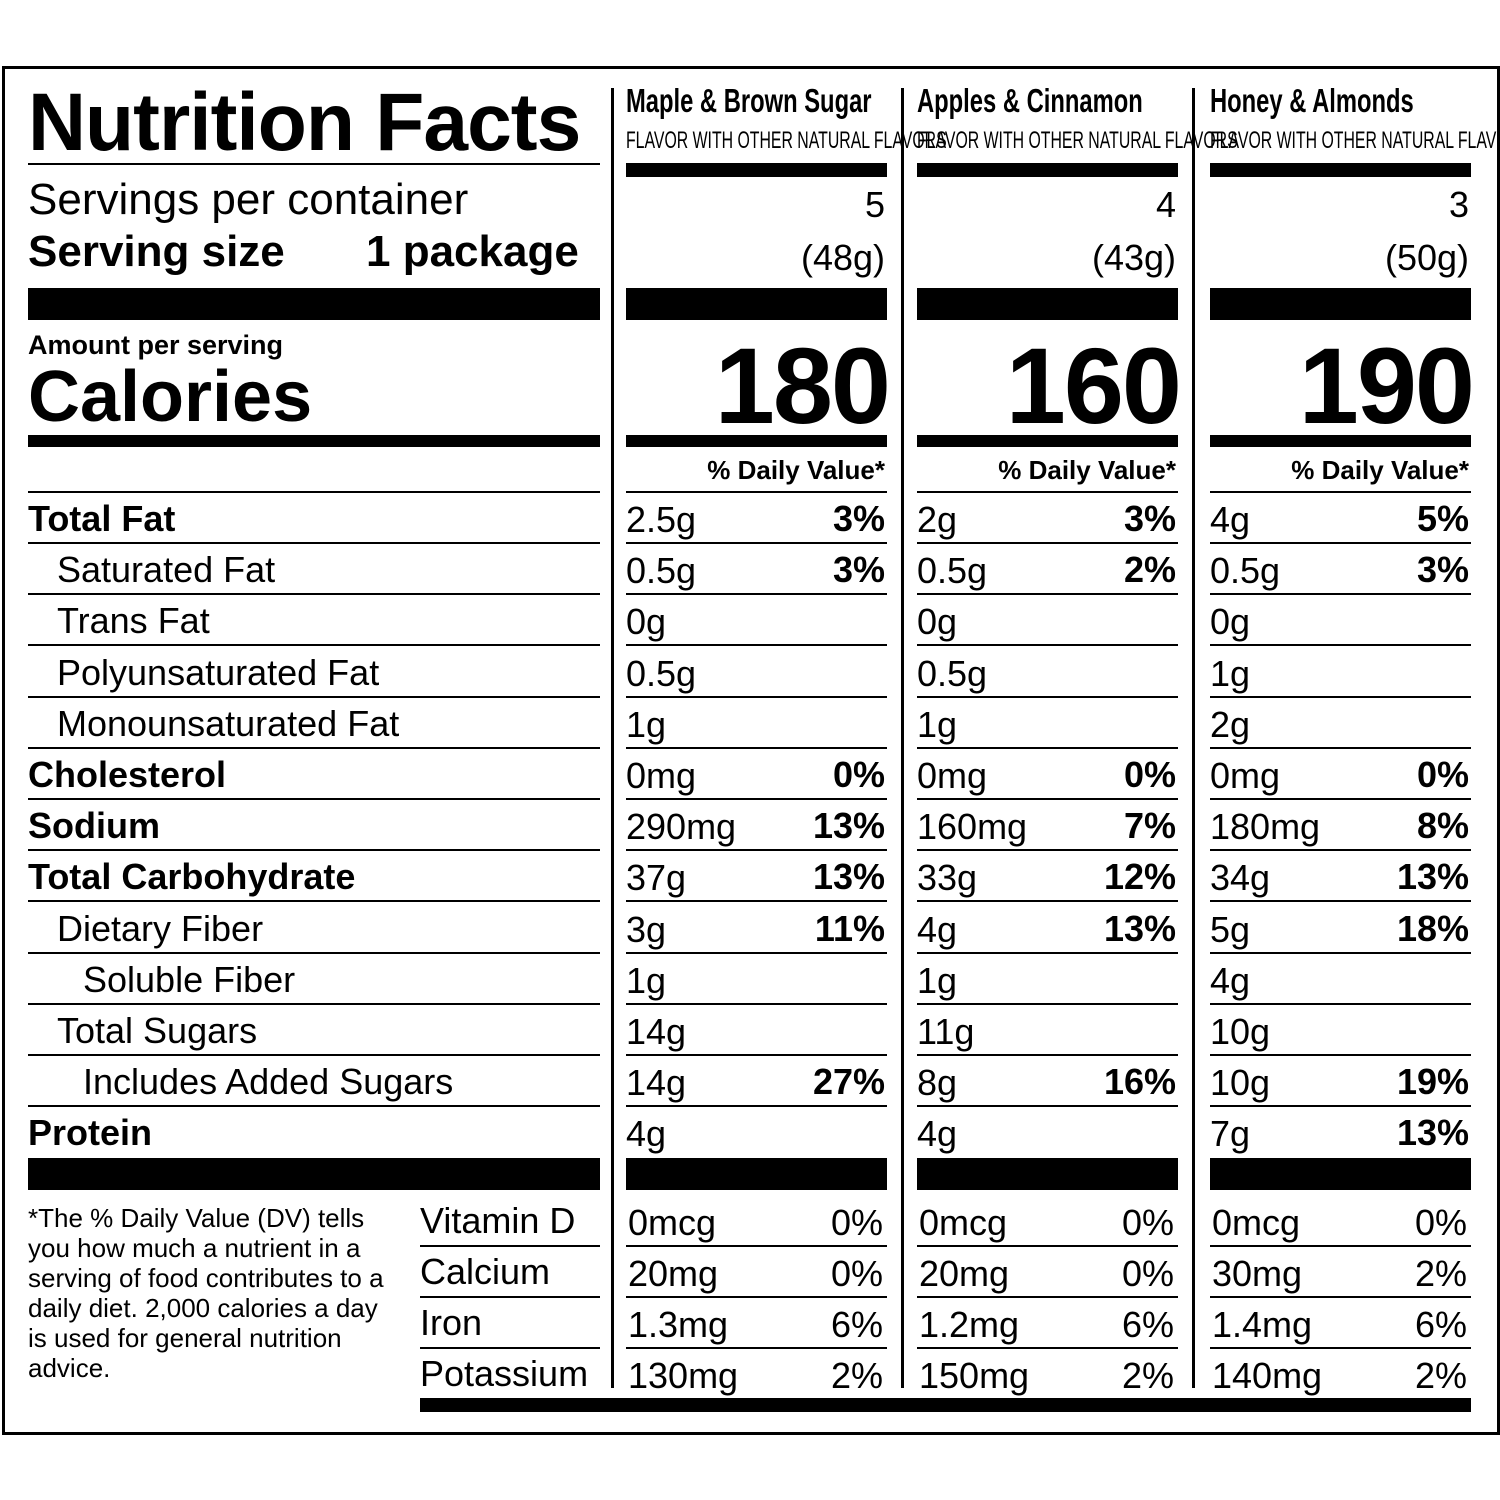 The height and width of the screenshot is (1500, 1500). What do you see at coordinates (1245, 570) in the screenshot?
I see `nutrient-amount: 0.5g` at bounding box center [1245, 570].